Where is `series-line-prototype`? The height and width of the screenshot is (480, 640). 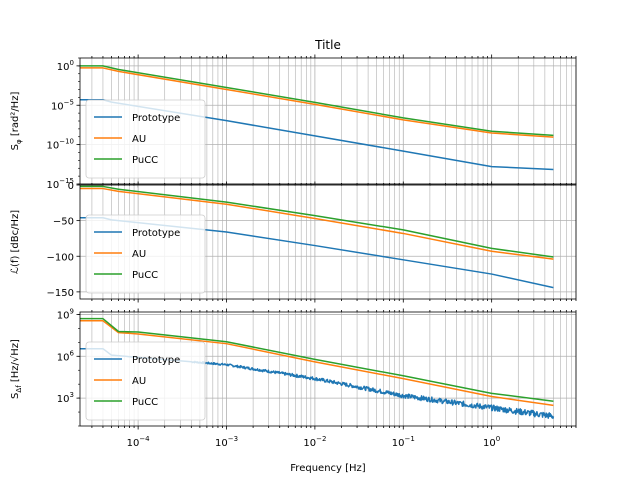 series-line-prototype is located at coordinates (317, 383).